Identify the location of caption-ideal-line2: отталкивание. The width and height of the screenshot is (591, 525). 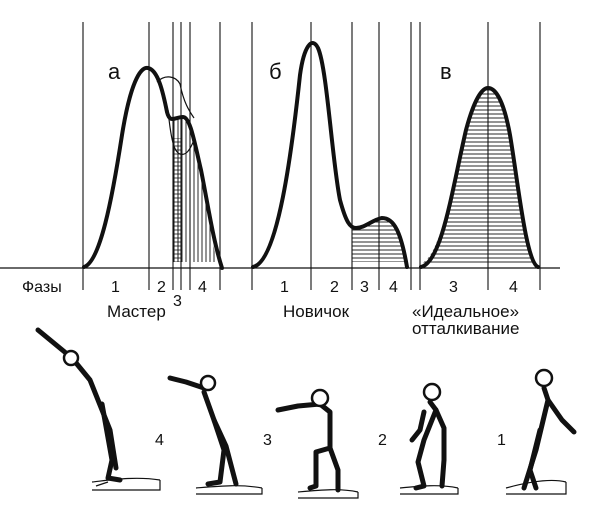
(465, 328).